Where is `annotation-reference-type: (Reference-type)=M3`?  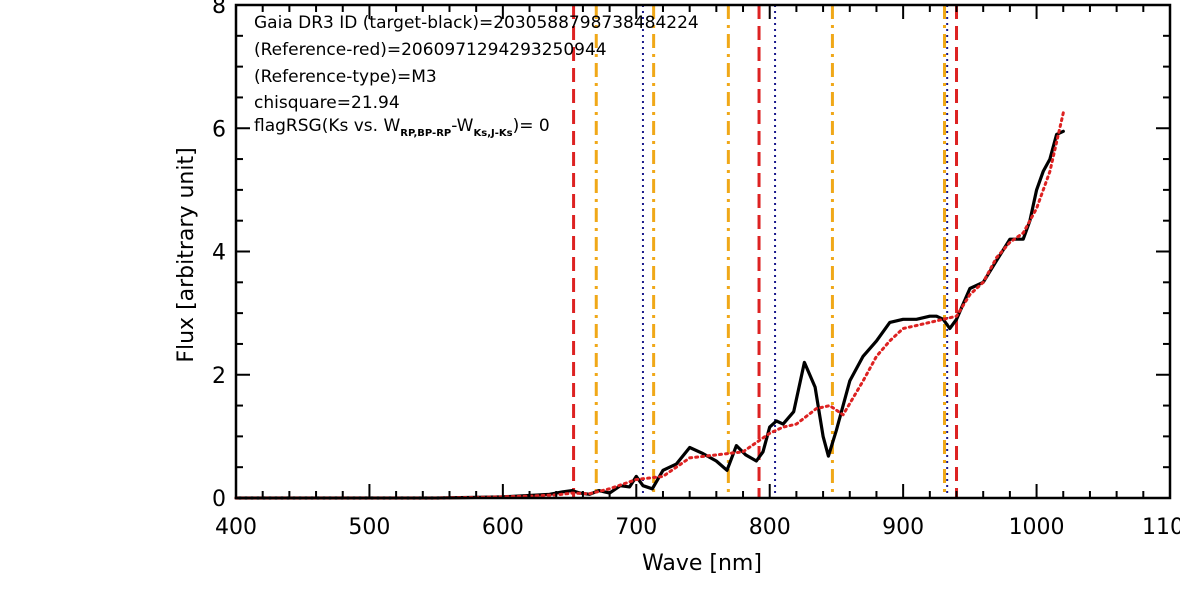
annotation-reference-type: (Reference-type)=M3 is located at coordinates (345, 77).